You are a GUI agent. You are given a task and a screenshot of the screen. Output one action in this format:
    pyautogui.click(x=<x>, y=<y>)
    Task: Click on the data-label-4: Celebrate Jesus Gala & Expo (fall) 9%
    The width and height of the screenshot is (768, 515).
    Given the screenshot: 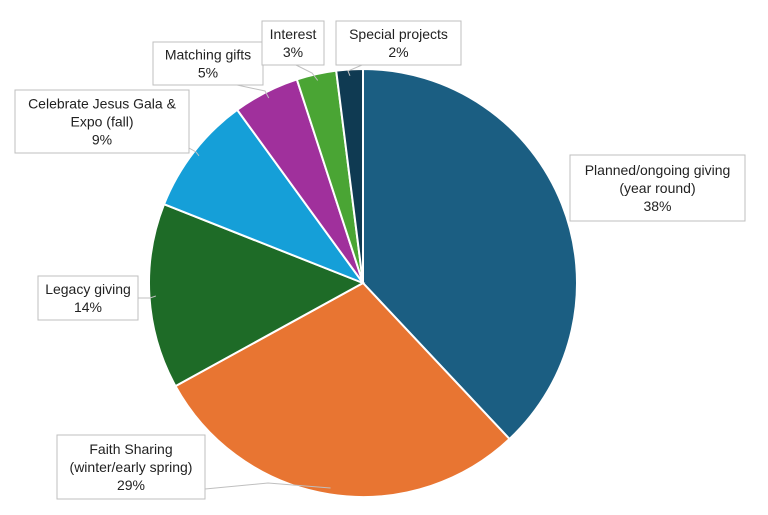 What is the action you would take?
    pyautogui.click(x=102, y=121)
    